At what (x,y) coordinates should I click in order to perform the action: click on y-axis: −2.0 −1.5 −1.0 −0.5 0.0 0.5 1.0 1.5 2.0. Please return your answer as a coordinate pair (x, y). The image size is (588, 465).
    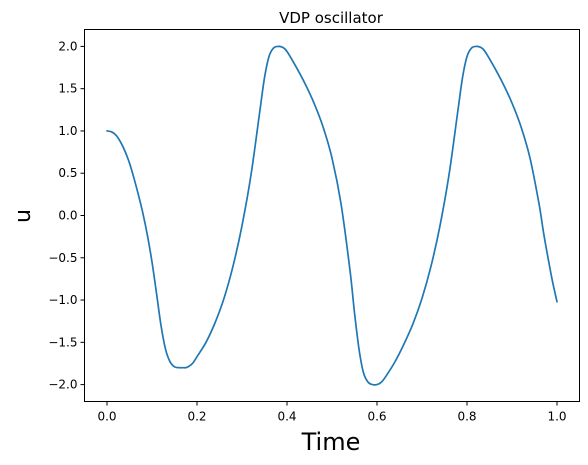
    Looking at the image, I should click on (66, 215).